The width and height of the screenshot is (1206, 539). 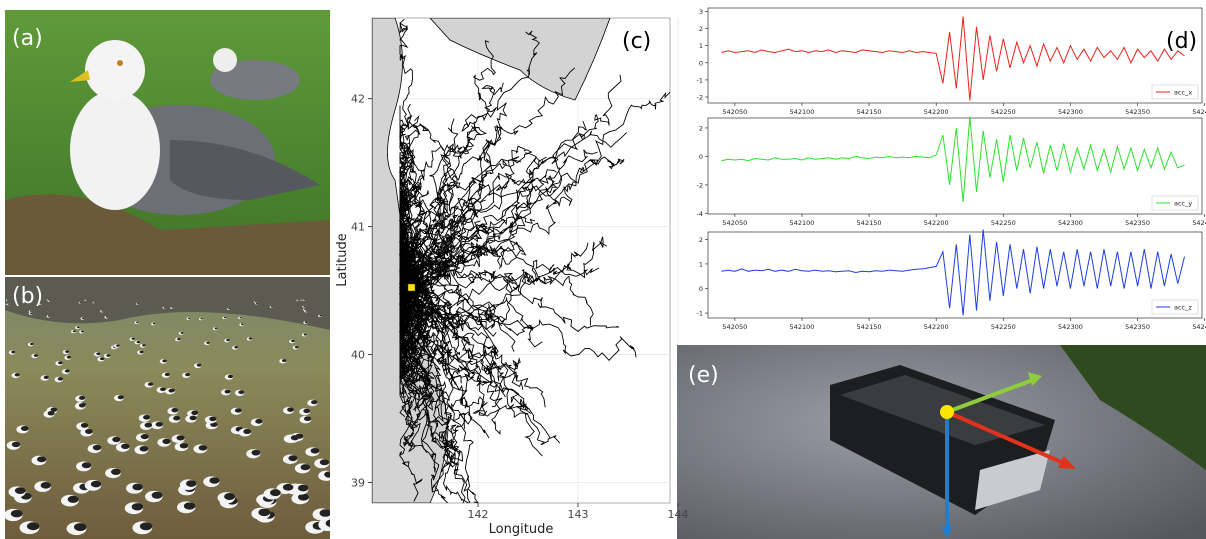 I want to click on y-tick-label: 1, so click(x=701, y=264).